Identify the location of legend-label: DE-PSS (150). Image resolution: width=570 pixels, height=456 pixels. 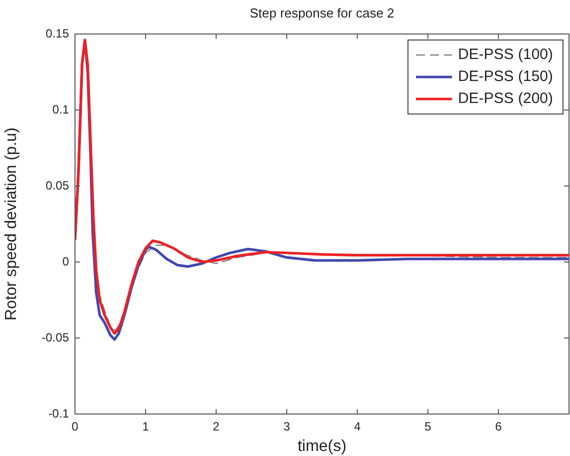
(506, 77).